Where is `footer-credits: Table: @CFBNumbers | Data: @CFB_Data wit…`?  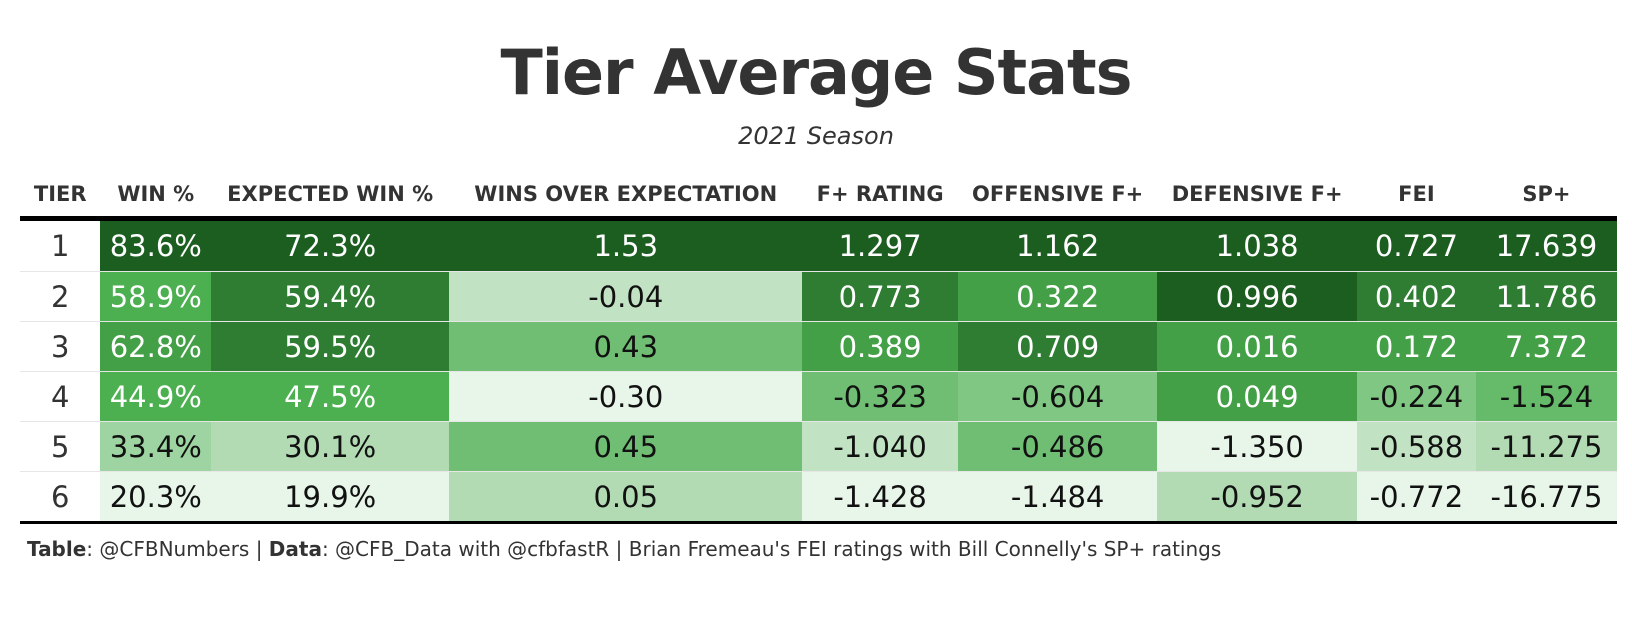 footer-credits: Table: @CFBNumbers | Data: @CFB_Data wit… is located at coordinates (624, 549).